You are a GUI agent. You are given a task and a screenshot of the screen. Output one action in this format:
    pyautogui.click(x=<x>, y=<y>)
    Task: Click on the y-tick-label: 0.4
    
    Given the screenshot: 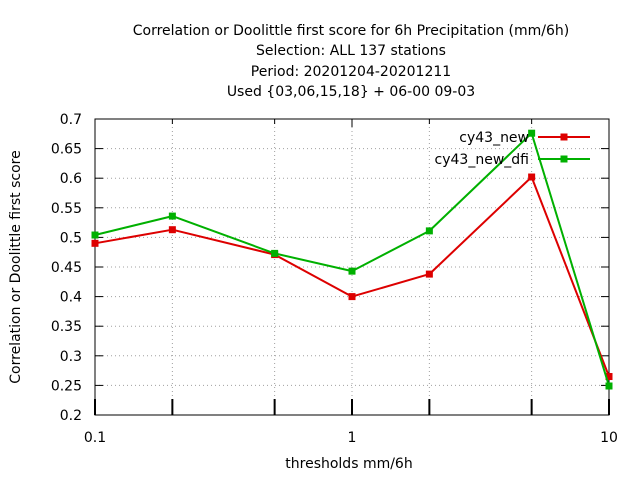 What is the action you would take?
    pyautogui.click(x=71, y=298)
    